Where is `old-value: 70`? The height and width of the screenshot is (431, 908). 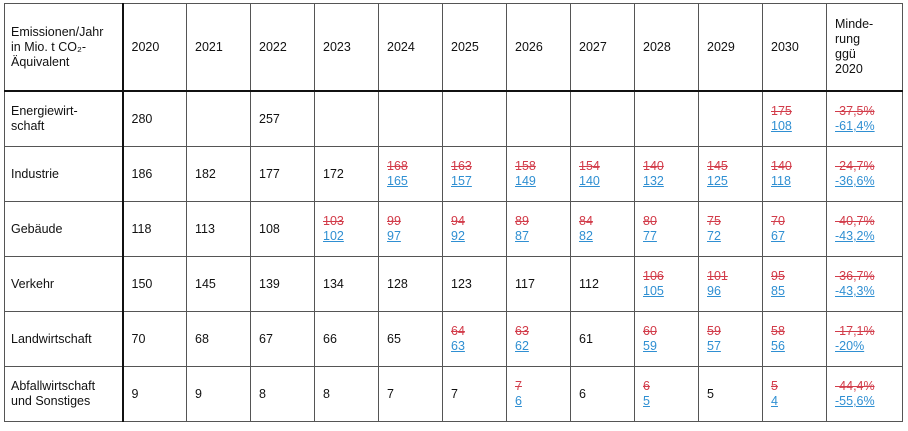
old-value: 70 is located at coordinates (778, 221).